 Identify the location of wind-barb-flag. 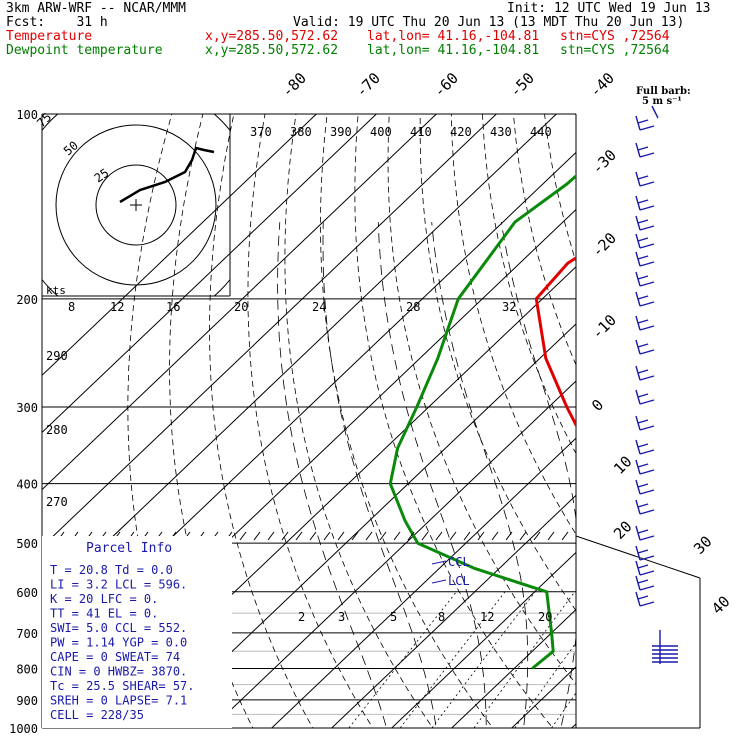
(665, 647).